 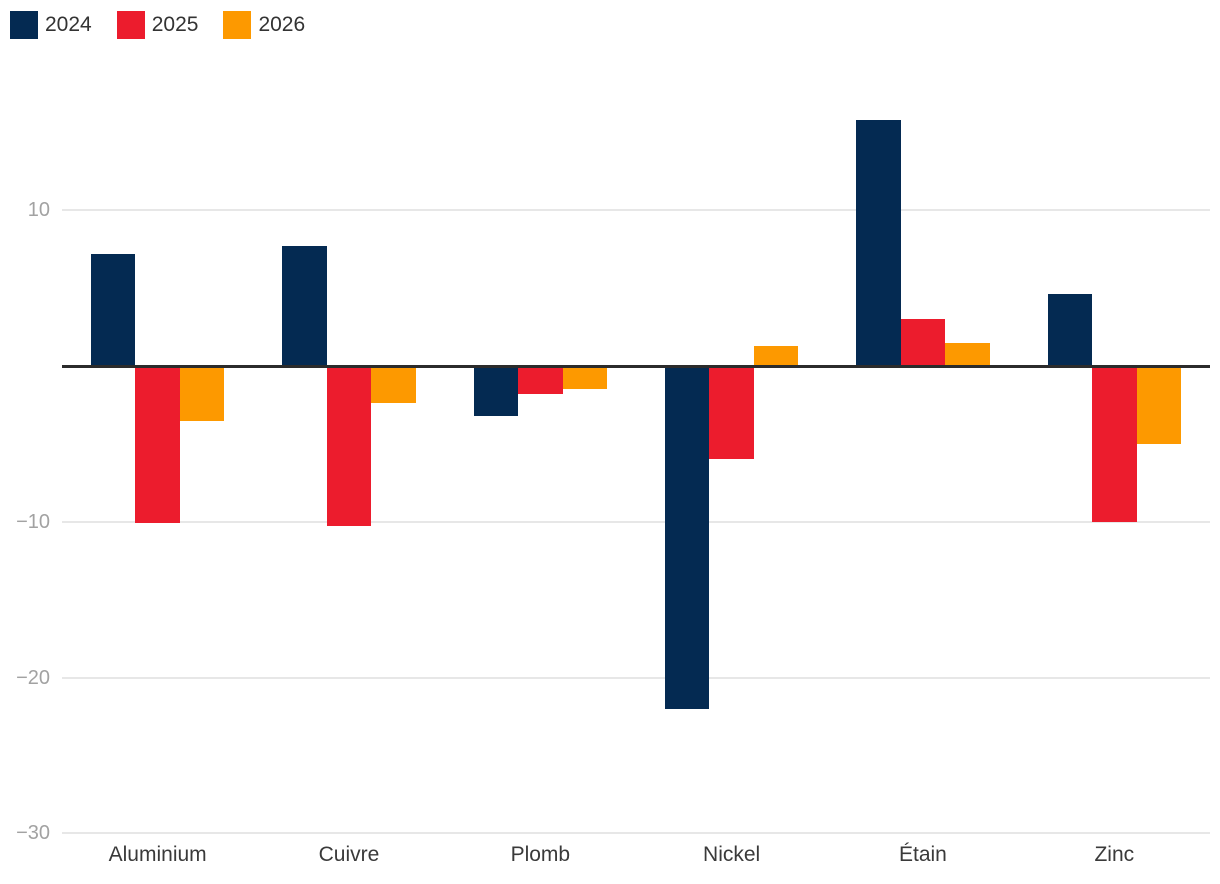 What do you see at coordinates (349, 446) in the screenshot?
I see `bar-2025-Cuivre` at bounding box center [349, 446].